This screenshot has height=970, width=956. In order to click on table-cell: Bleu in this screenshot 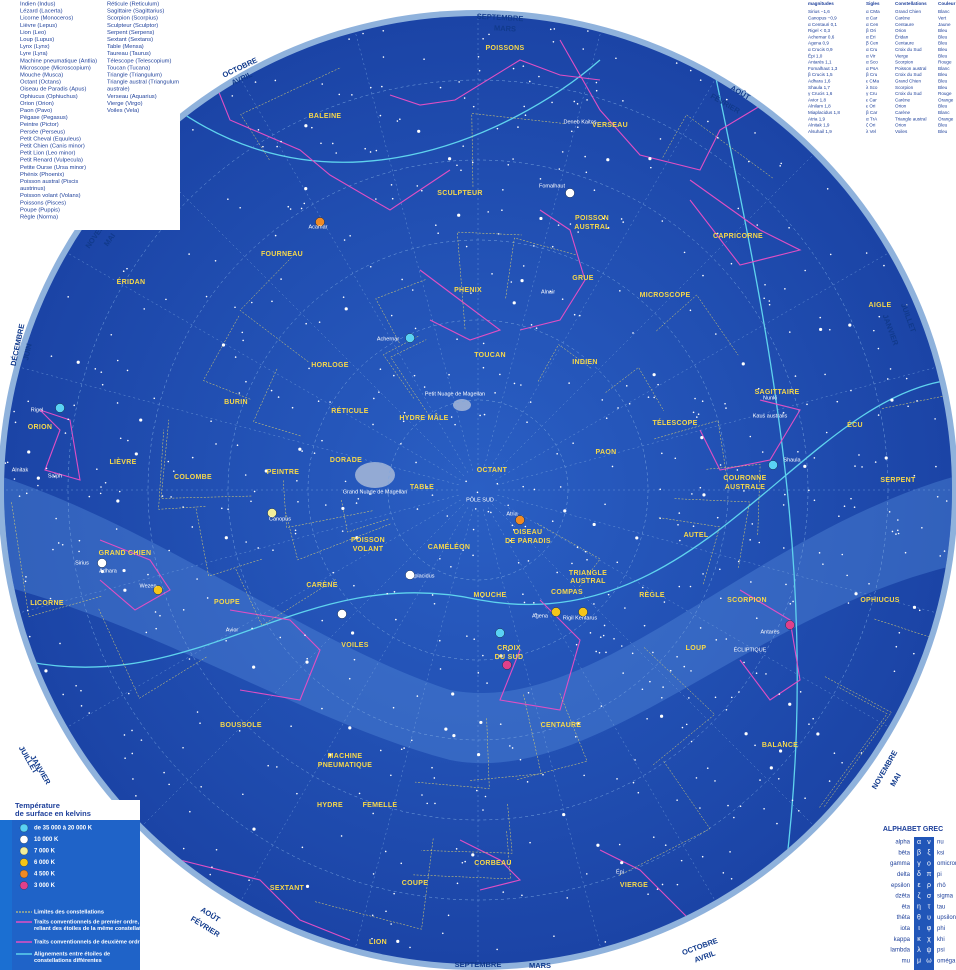, I will do `click(943, 36)`.